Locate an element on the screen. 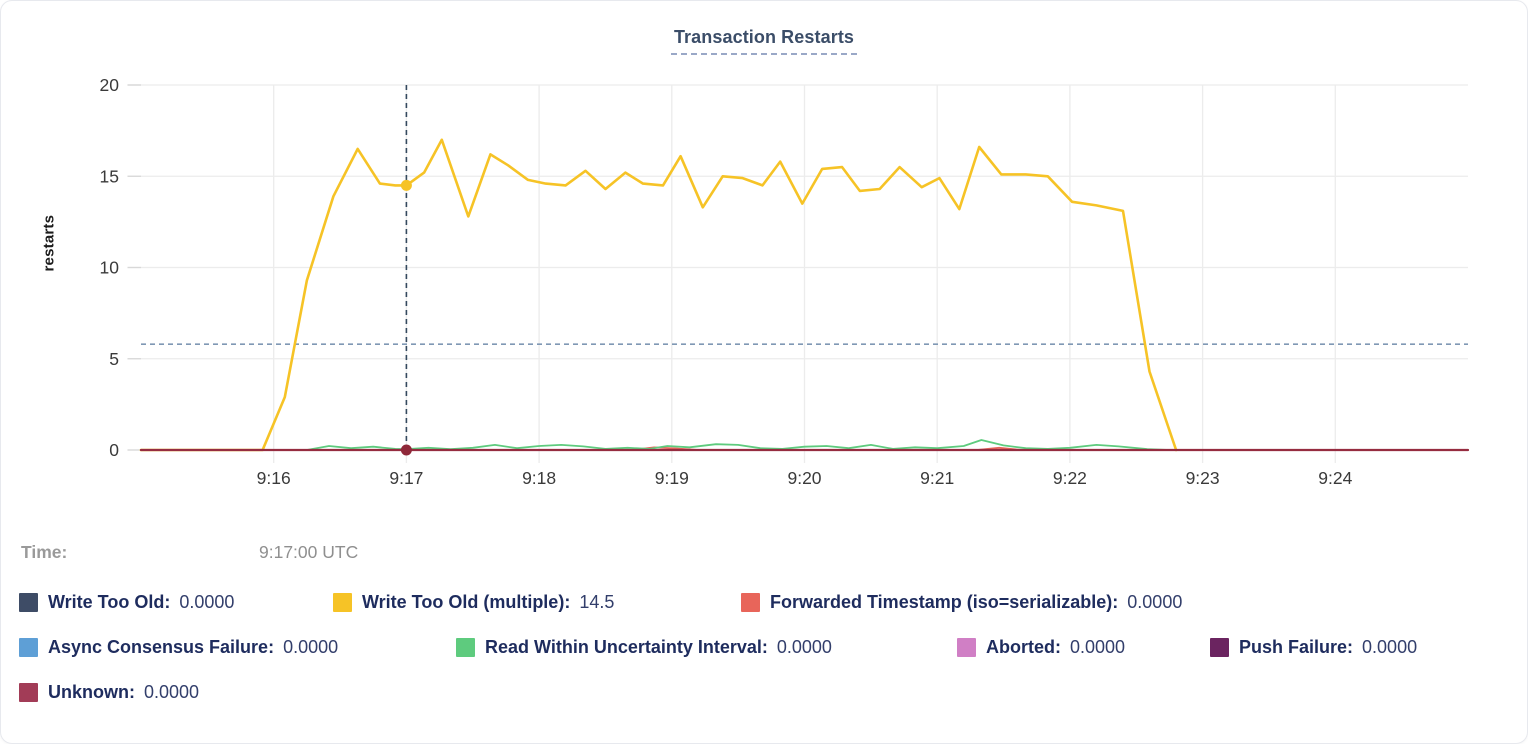  forwarded-timestamp-swatch is located at coordinates (750, 602).